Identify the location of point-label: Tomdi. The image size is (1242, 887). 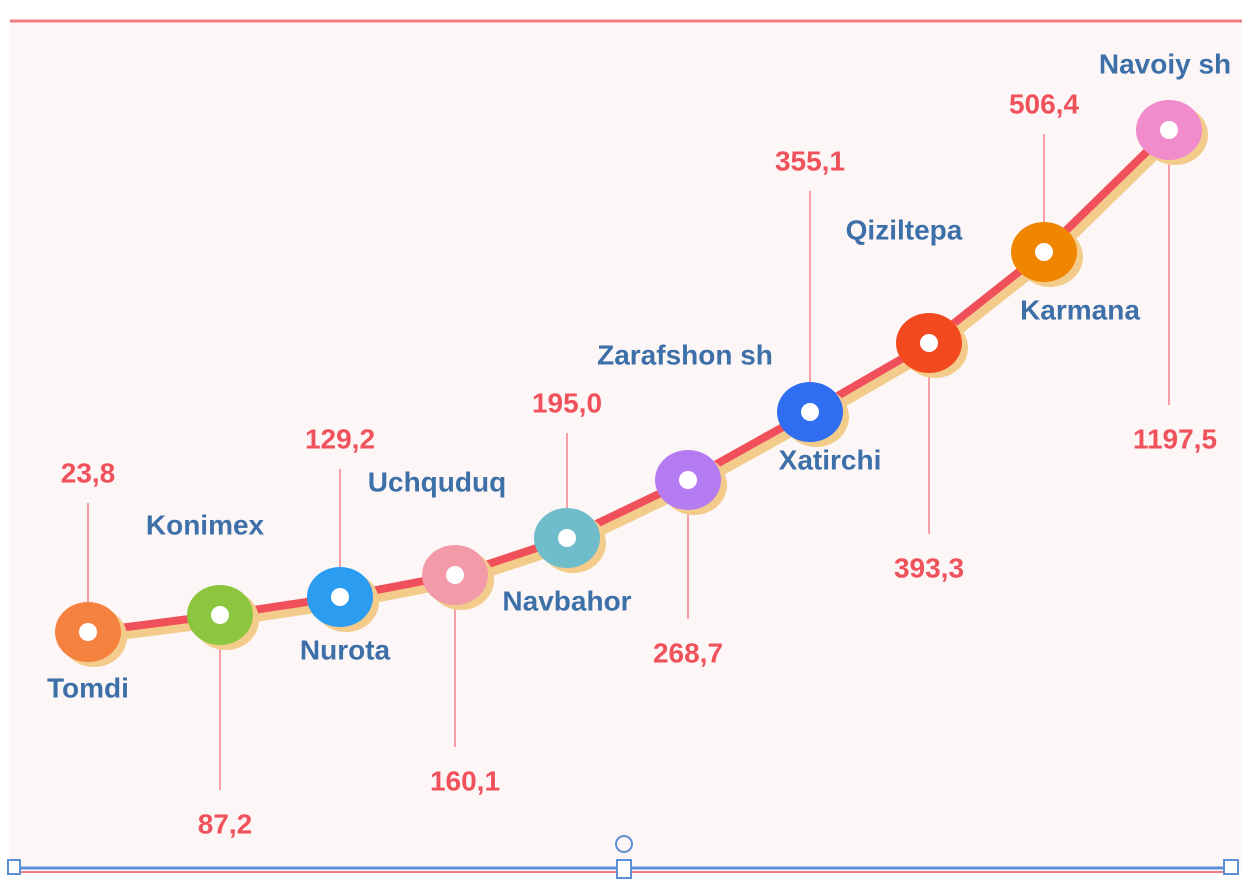
(88, 687).